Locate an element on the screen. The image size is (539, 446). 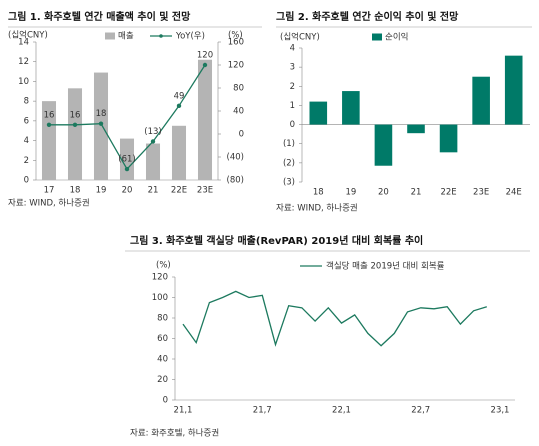
x-tick-label: 22,1 is located at coordinates (341, 411).